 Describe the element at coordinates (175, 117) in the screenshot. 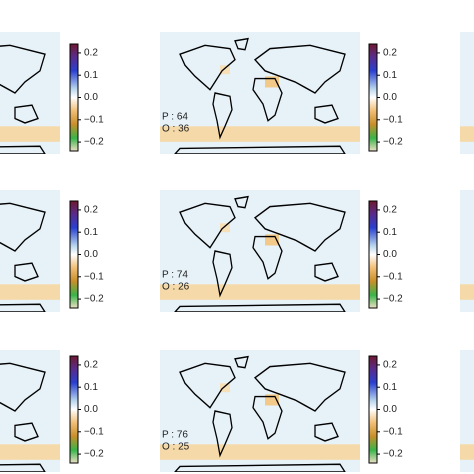

I see `p-annotation: P : 64` at that location.